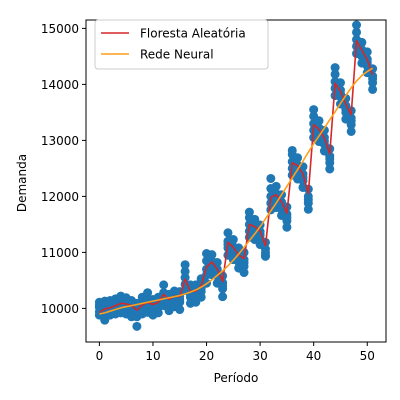  Describe the element at coordinates (60, 29) in the screenshot. I see `y-tick-label: 15000` at that location.